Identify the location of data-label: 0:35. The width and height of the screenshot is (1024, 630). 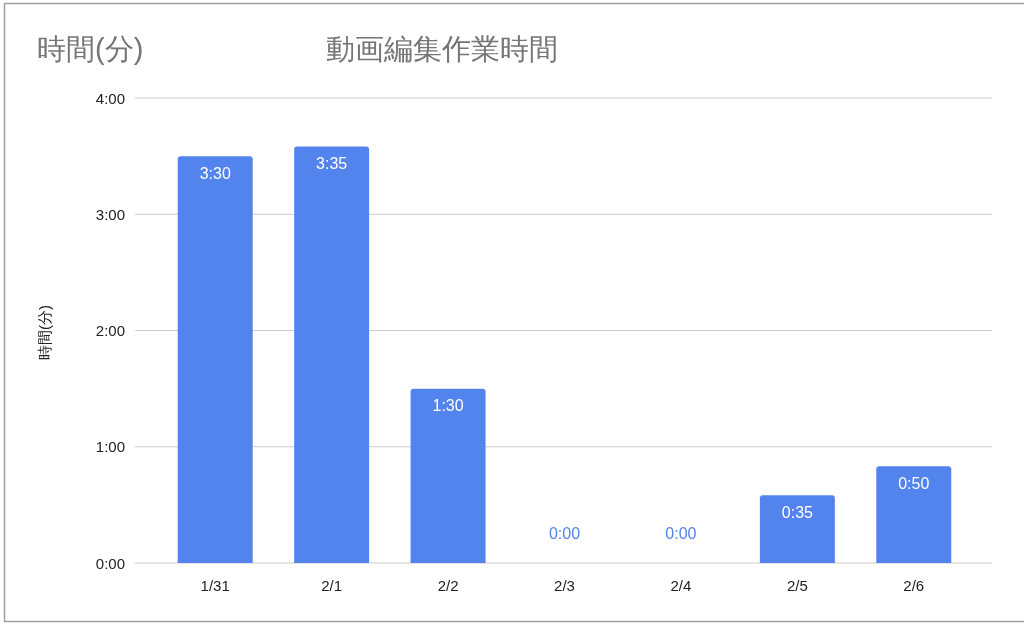
(797, 512).